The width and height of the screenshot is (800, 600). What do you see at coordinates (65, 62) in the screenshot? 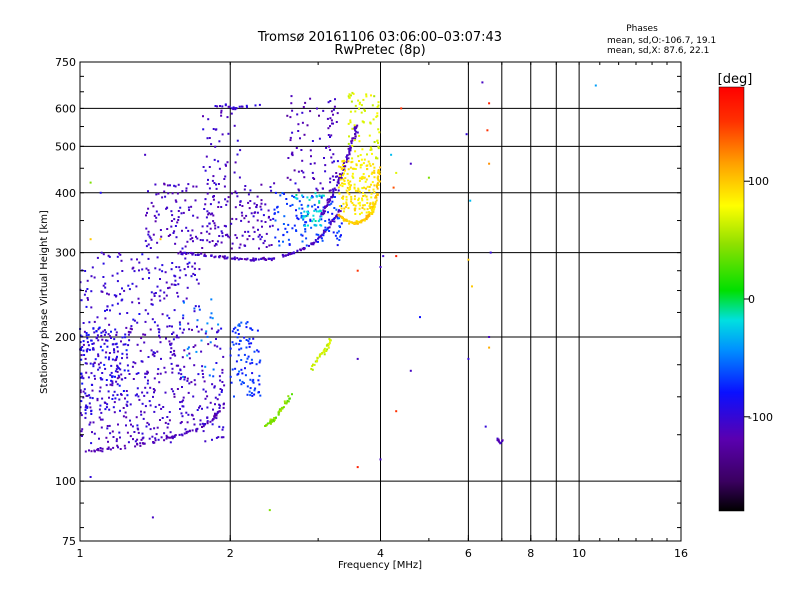
I see `y-tick-label: 750` at bounding box center [65, 62].